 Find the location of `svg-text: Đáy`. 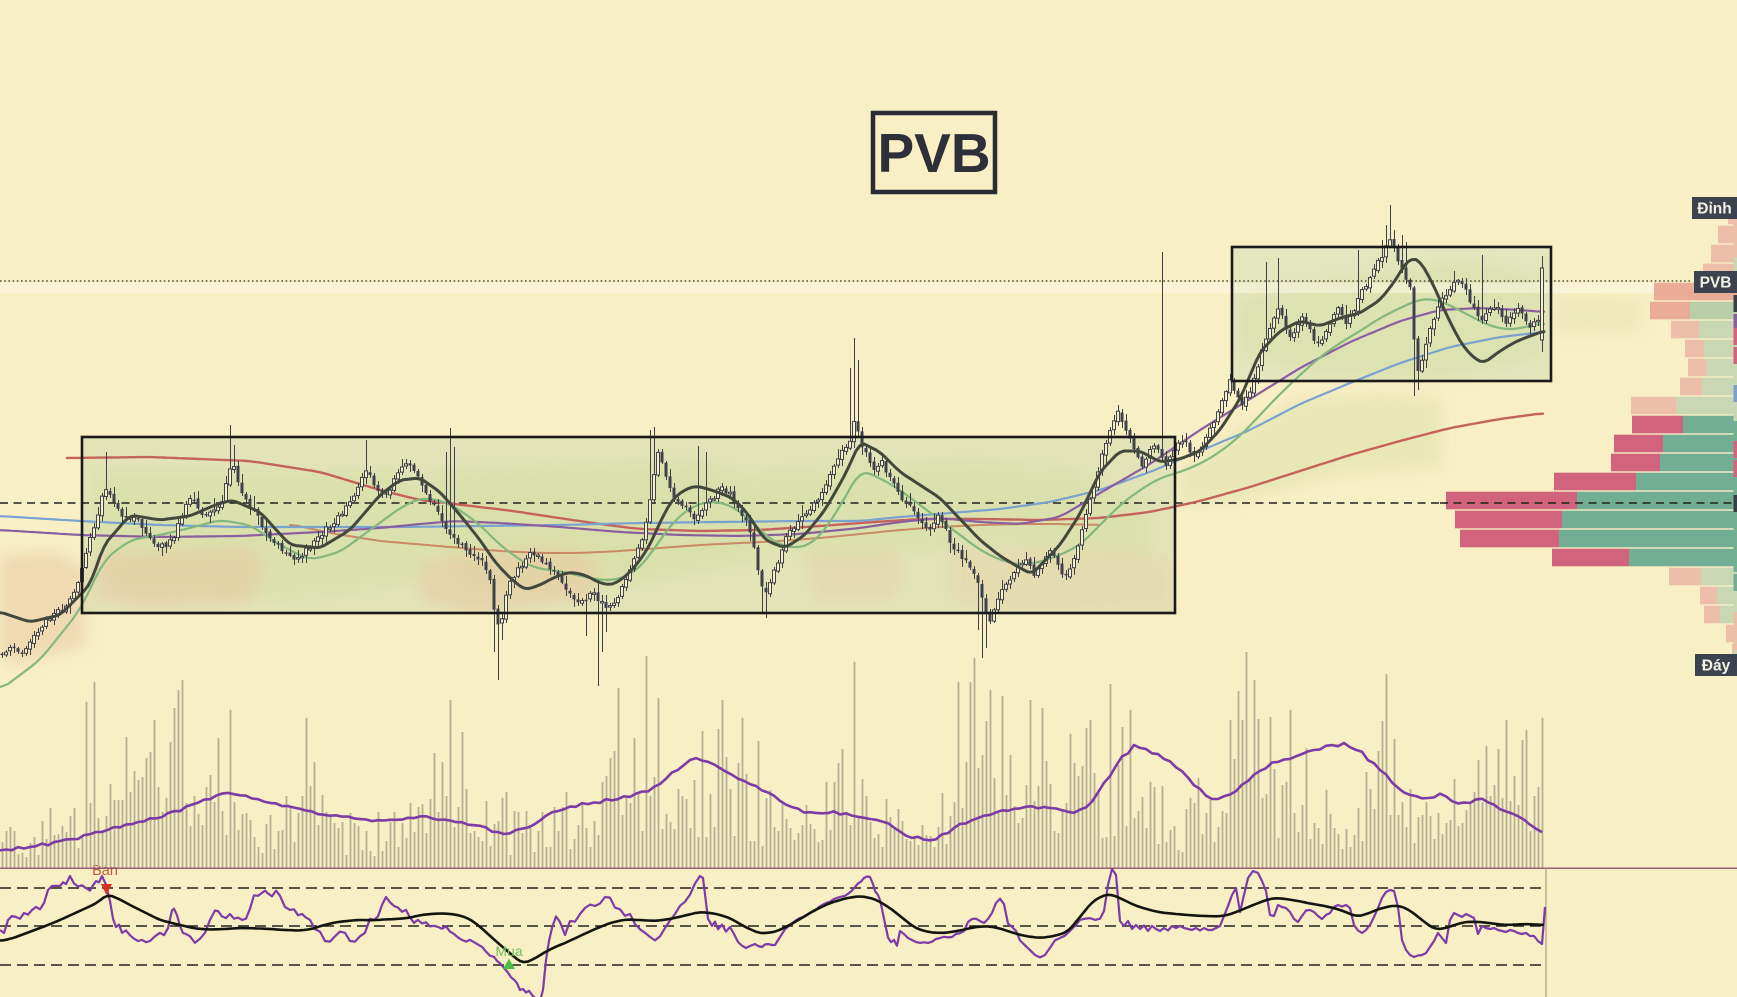

svg-text: Đáy is located at coordinates (1716, 666).